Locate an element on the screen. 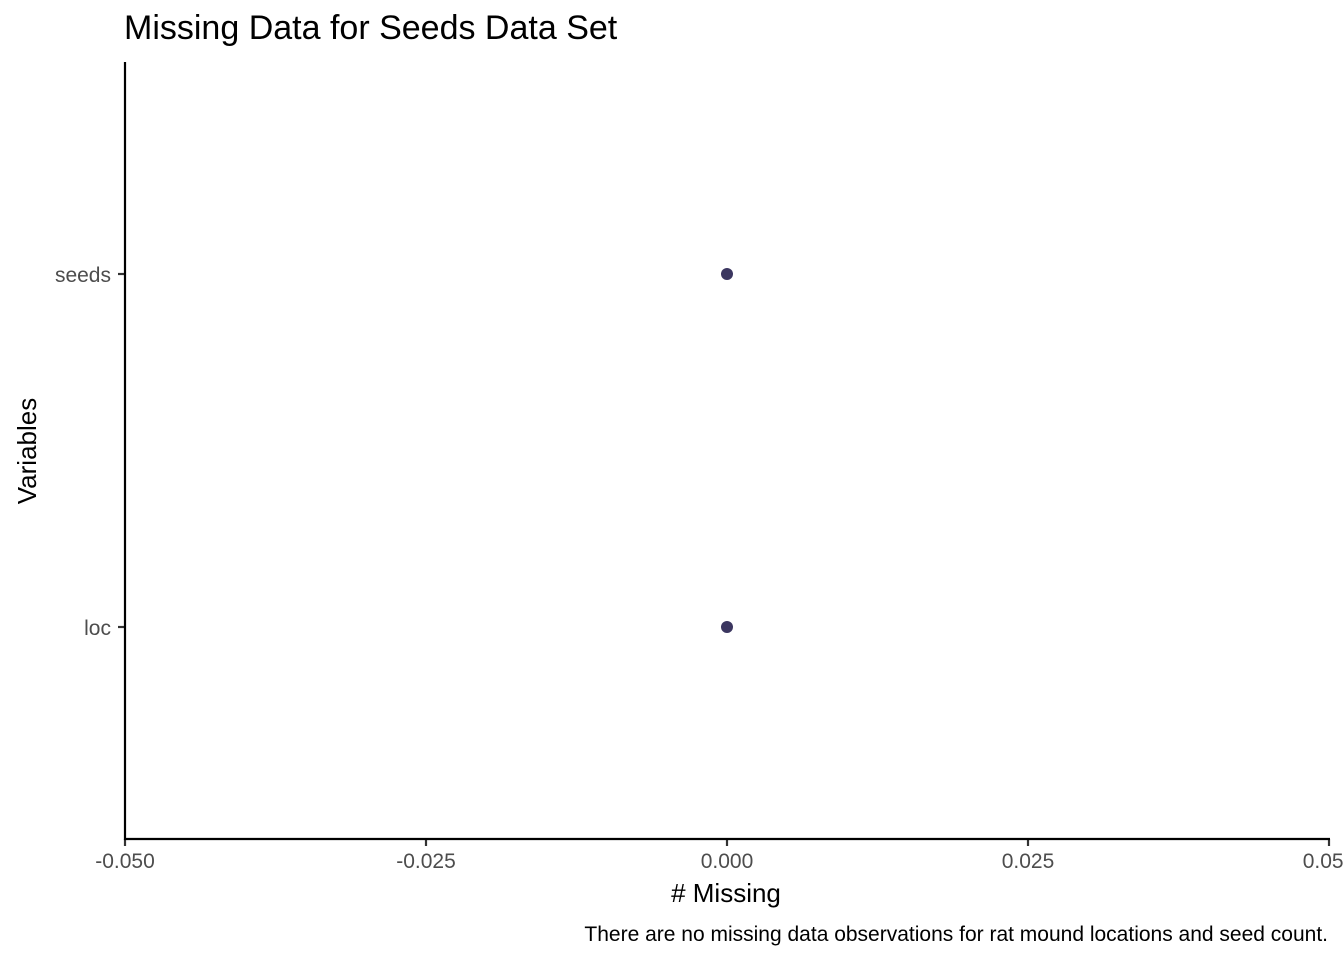 The width and height of the screenshot is (1344, 960). y-tick-label-seeds: seeds is located at coordinates (83, 275).